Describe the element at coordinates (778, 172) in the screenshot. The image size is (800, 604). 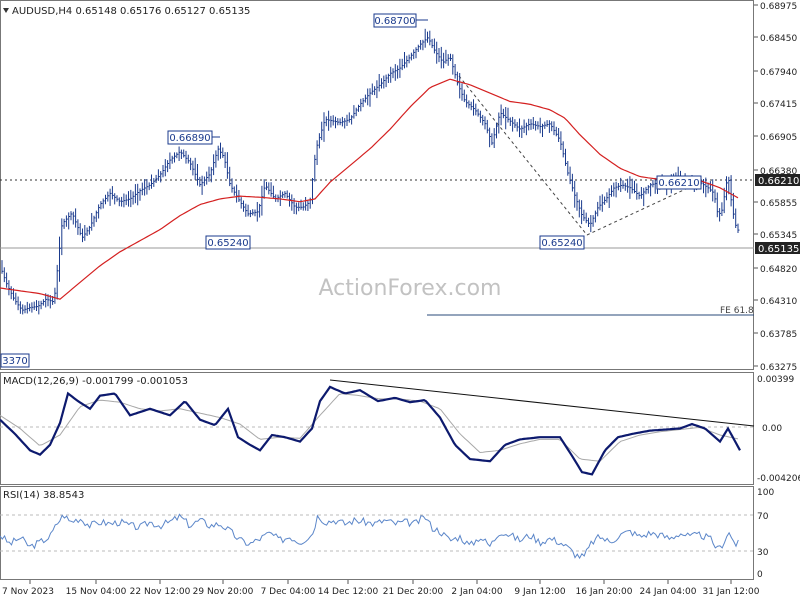
I see `price-axis-label: 0.66380` at that location.